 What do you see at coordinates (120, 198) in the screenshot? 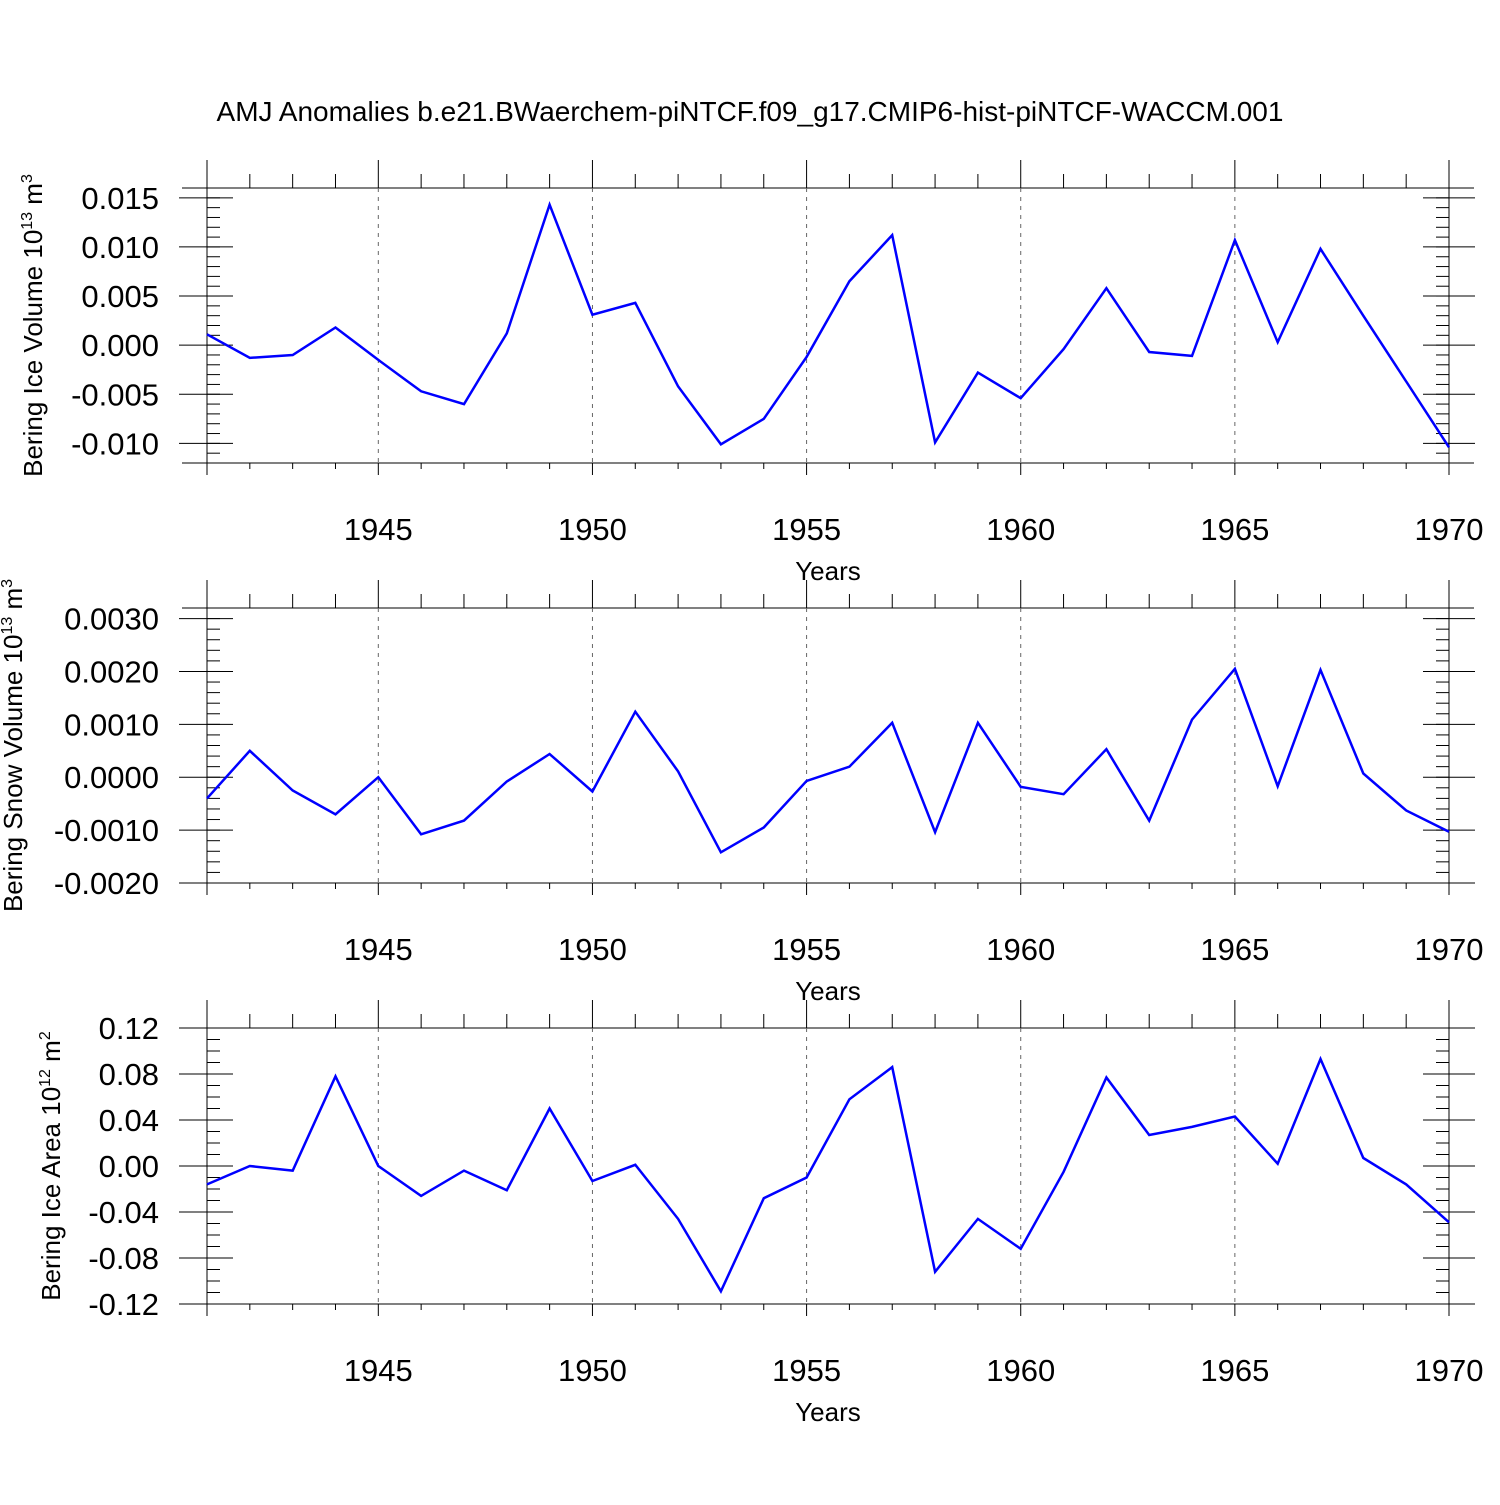
I see `y-tick-label: 0.015` at bounding box center [120, 198].